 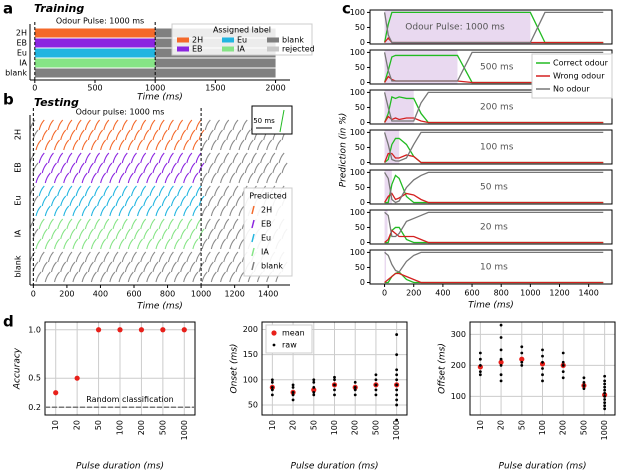 I want to click on frame, so click(x=542, y=368).